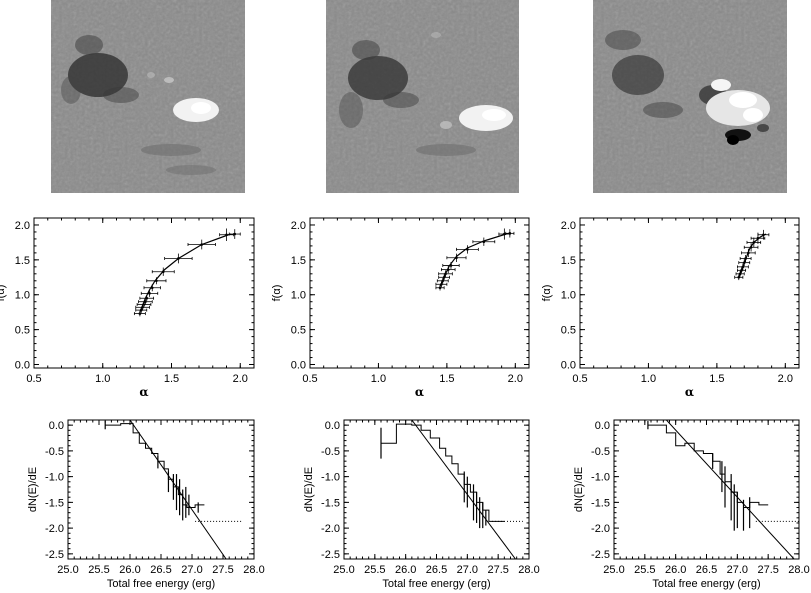  What do you see at coordinates (670, 308) in the screenshot?
I see `multifractal-spectrum-3: 0.5 1.0 1.5 2.00.00.51.01.52.0αf(α)` at bounding box center [670, 308].